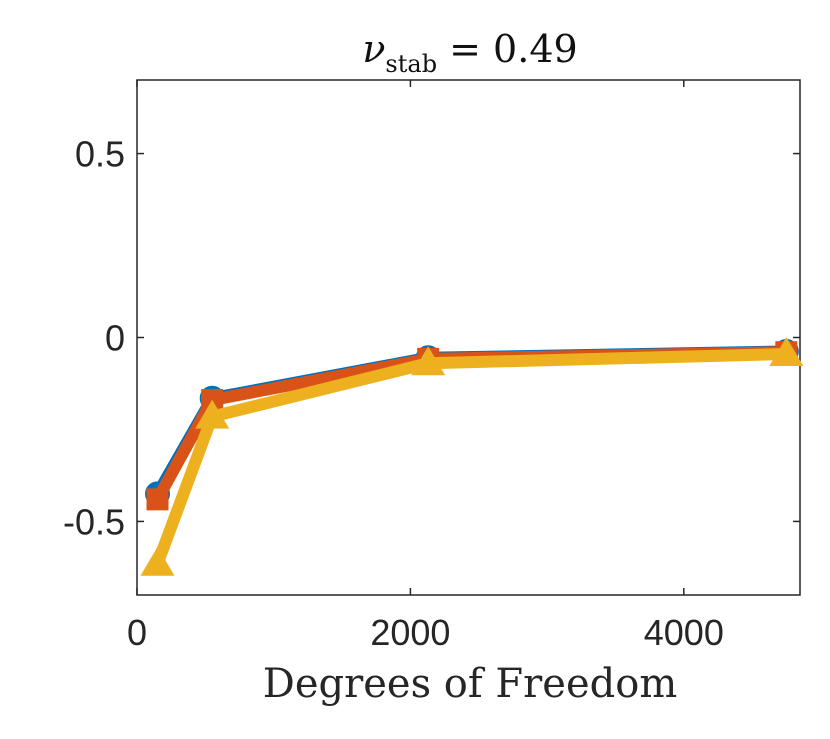 The height and width of the screenshot is (739, 830). Describe the element at coordinates (470, 684) in the screenshot. I see `x-axis-title: Degrees of Freedom` at that location.